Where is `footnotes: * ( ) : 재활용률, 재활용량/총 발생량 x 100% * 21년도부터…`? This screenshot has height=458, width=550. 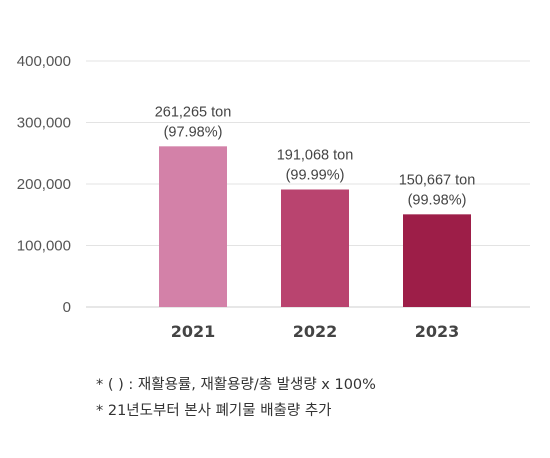
footnotes: * ( ) : 재활용률, 재활용량/총 발생량 x 100% * 21년도부터… is located at coordinates (236, 398).